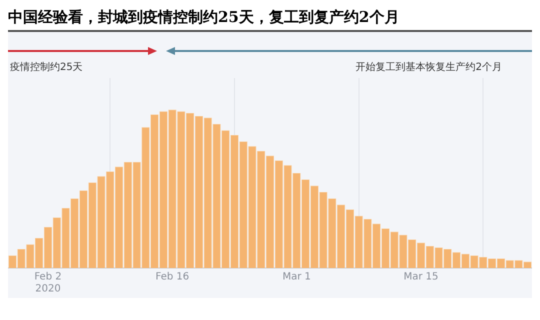 The image size is (540, 320). Describe the element at coordinates (296, 277) in the screenshot. I see `x-tick-label: Mar 1` at that location.